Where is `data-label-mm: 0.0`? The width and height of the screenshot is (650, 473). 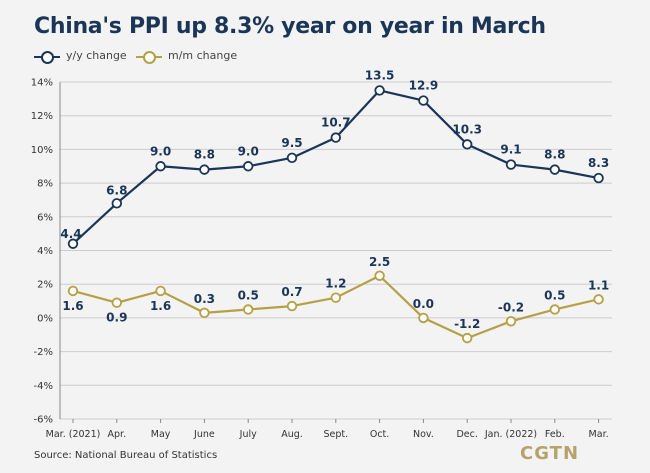
data-label-mm: 0.0 is located at coordinates (423, 304).